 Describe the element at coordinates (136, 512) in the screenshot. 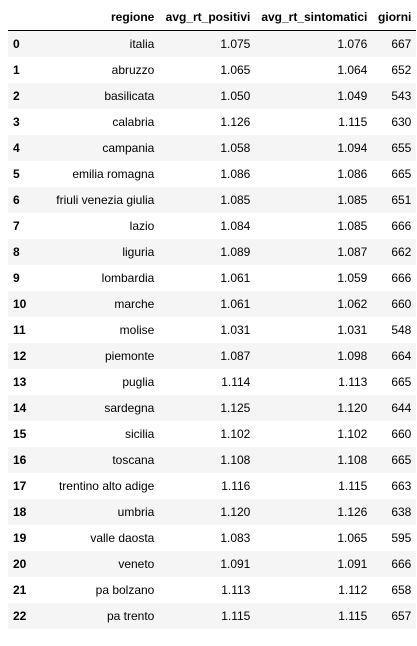

I see `cell-regione: umbria` at that location.